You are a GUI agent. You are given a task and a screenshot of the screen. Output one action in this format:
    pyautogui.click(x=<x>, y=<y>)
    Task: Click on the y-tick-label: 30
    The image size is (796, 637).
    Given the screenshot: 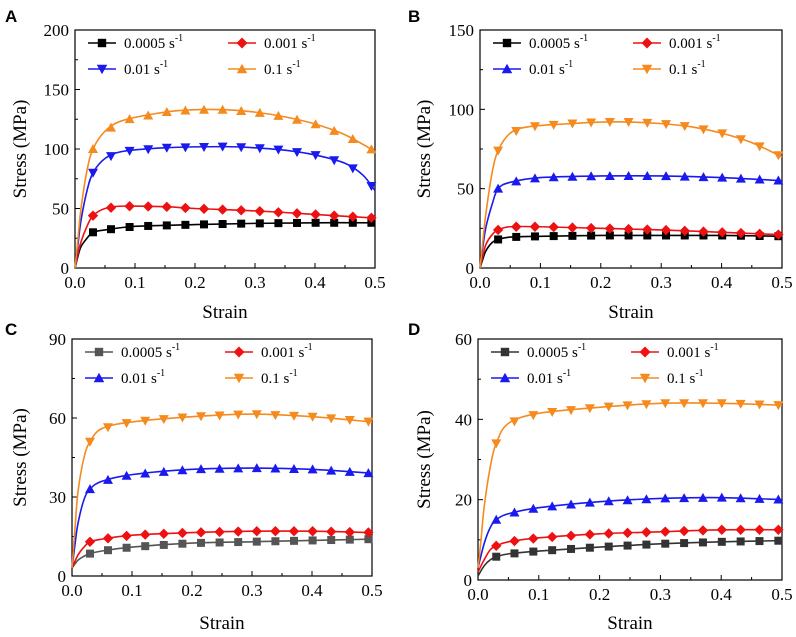 What is the action you would take?
    pyautogui.click(x=57, y=497)
    